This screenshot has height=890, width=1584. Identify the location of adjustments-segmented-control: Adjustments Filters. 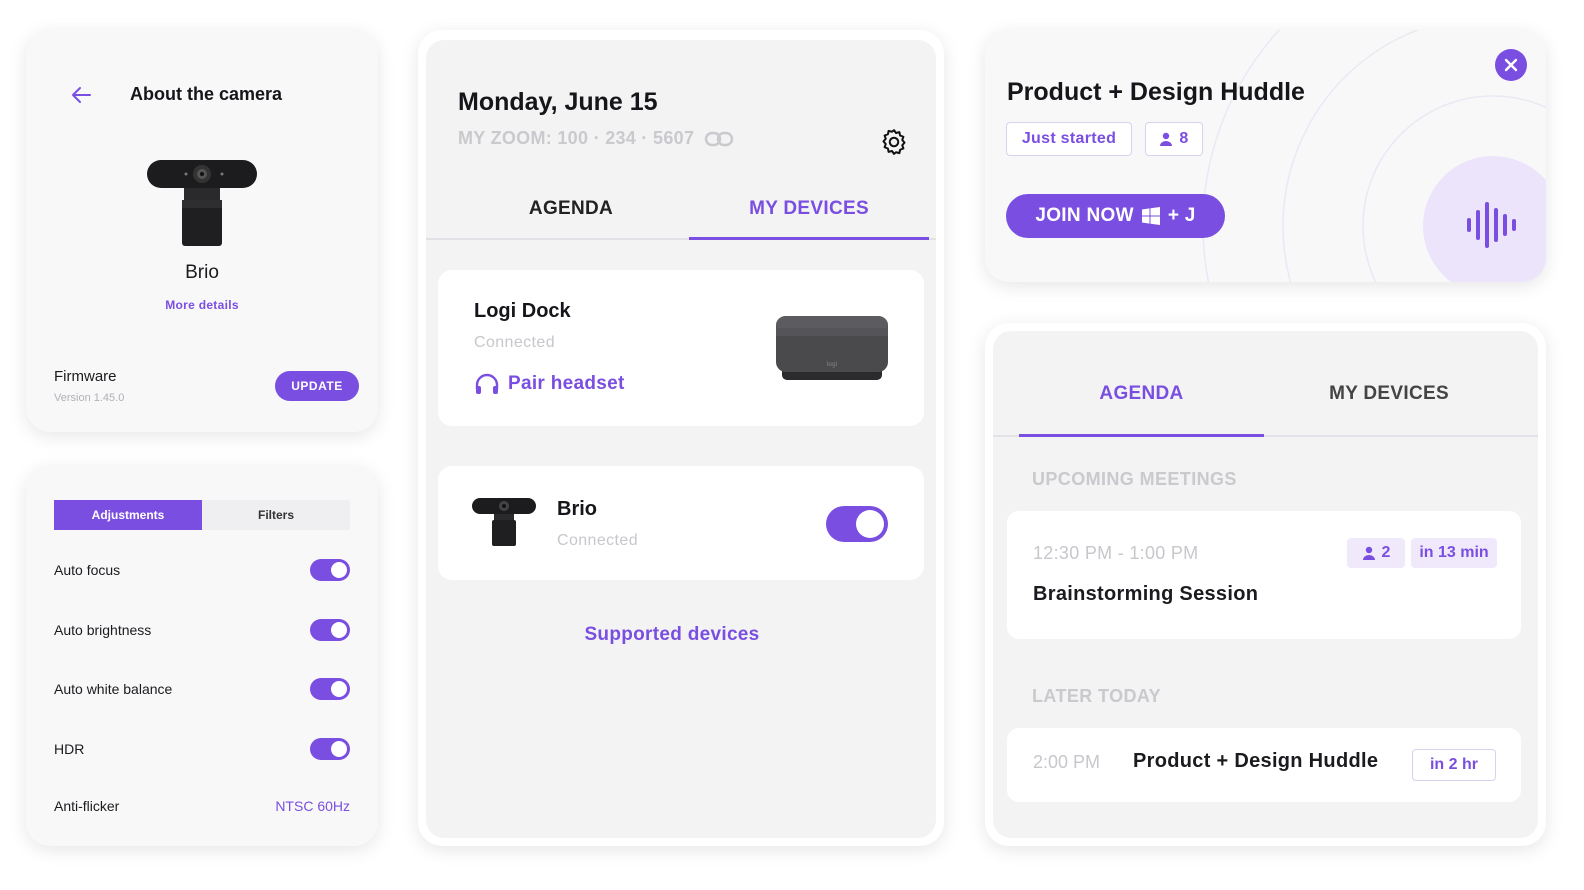
(202, 515).